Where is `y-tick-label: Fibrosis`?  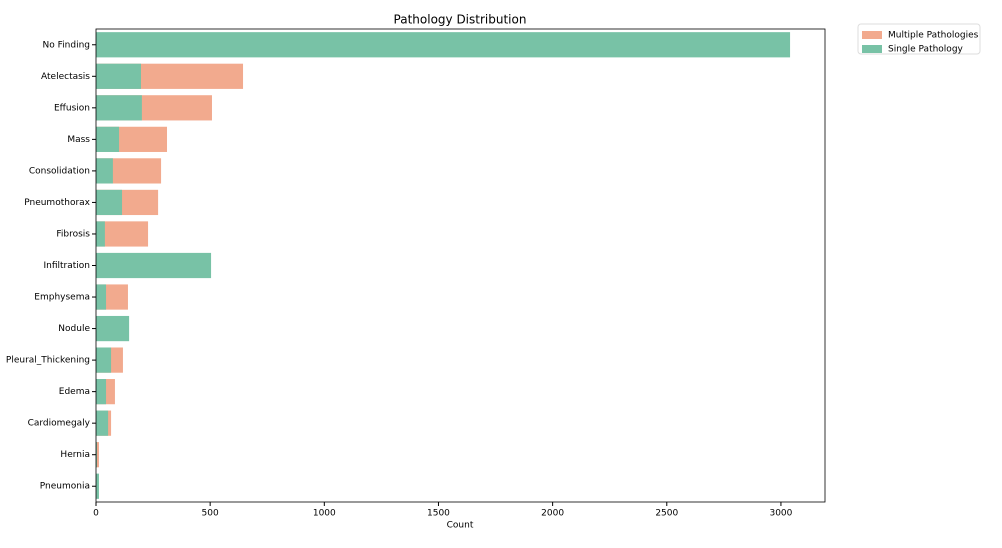 y-tick-label: Fibrosis is located at coordinates (73, 234).